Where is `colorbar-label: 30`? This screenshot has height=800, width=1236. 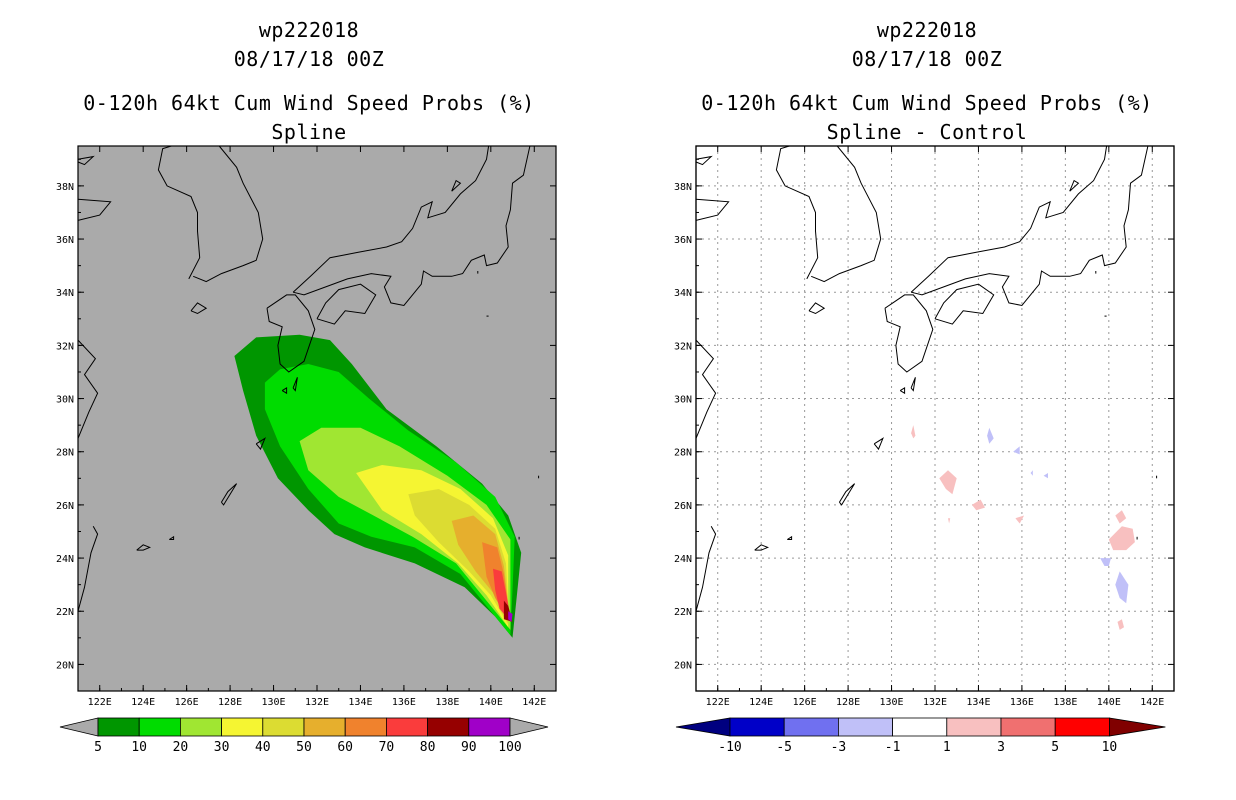
colorbar-label: 30 is located at coordinates (222, 747).